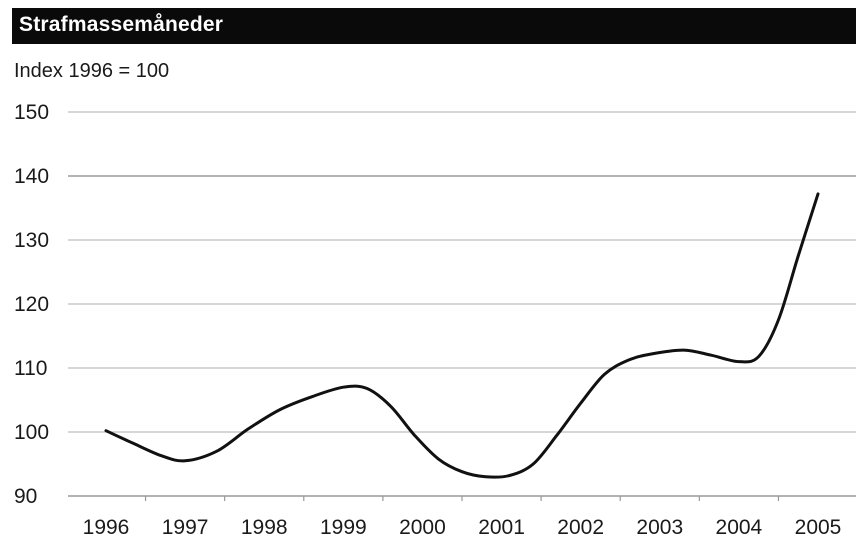 The image size is (856, 558). Describe the element at coordinates (434, 26) in the screenshot. I see `chart-title-bar: Strafmassemåneder` at that location.